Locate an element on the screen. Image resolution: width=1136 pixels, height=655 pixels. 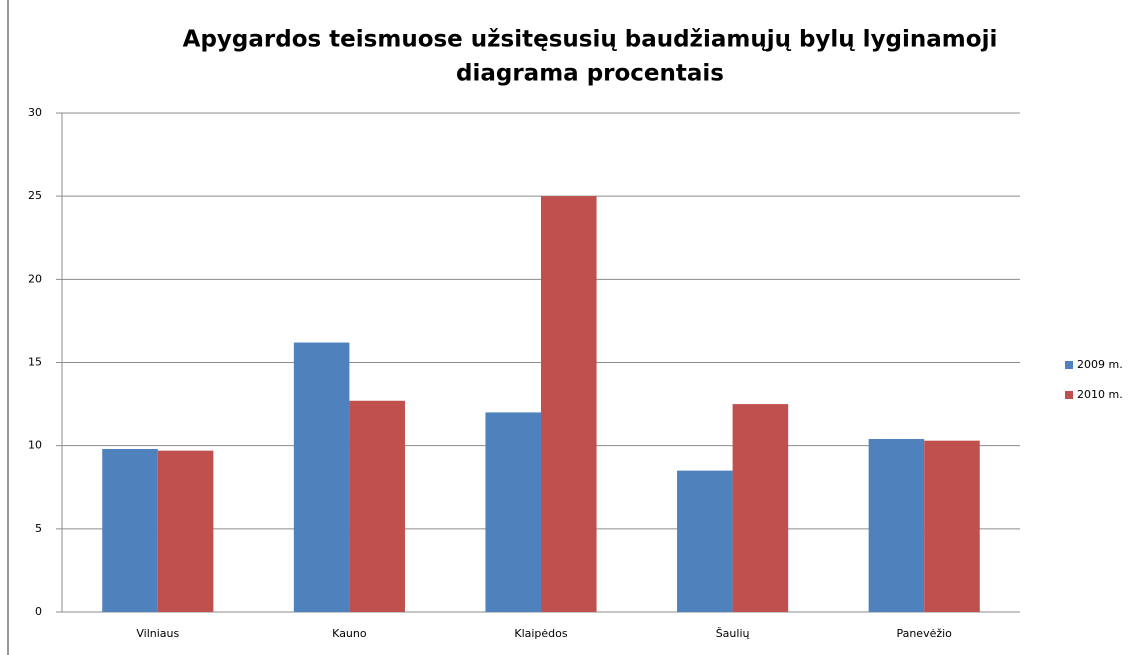
y-tick-label: 30 is located at coordinates (35, 112).